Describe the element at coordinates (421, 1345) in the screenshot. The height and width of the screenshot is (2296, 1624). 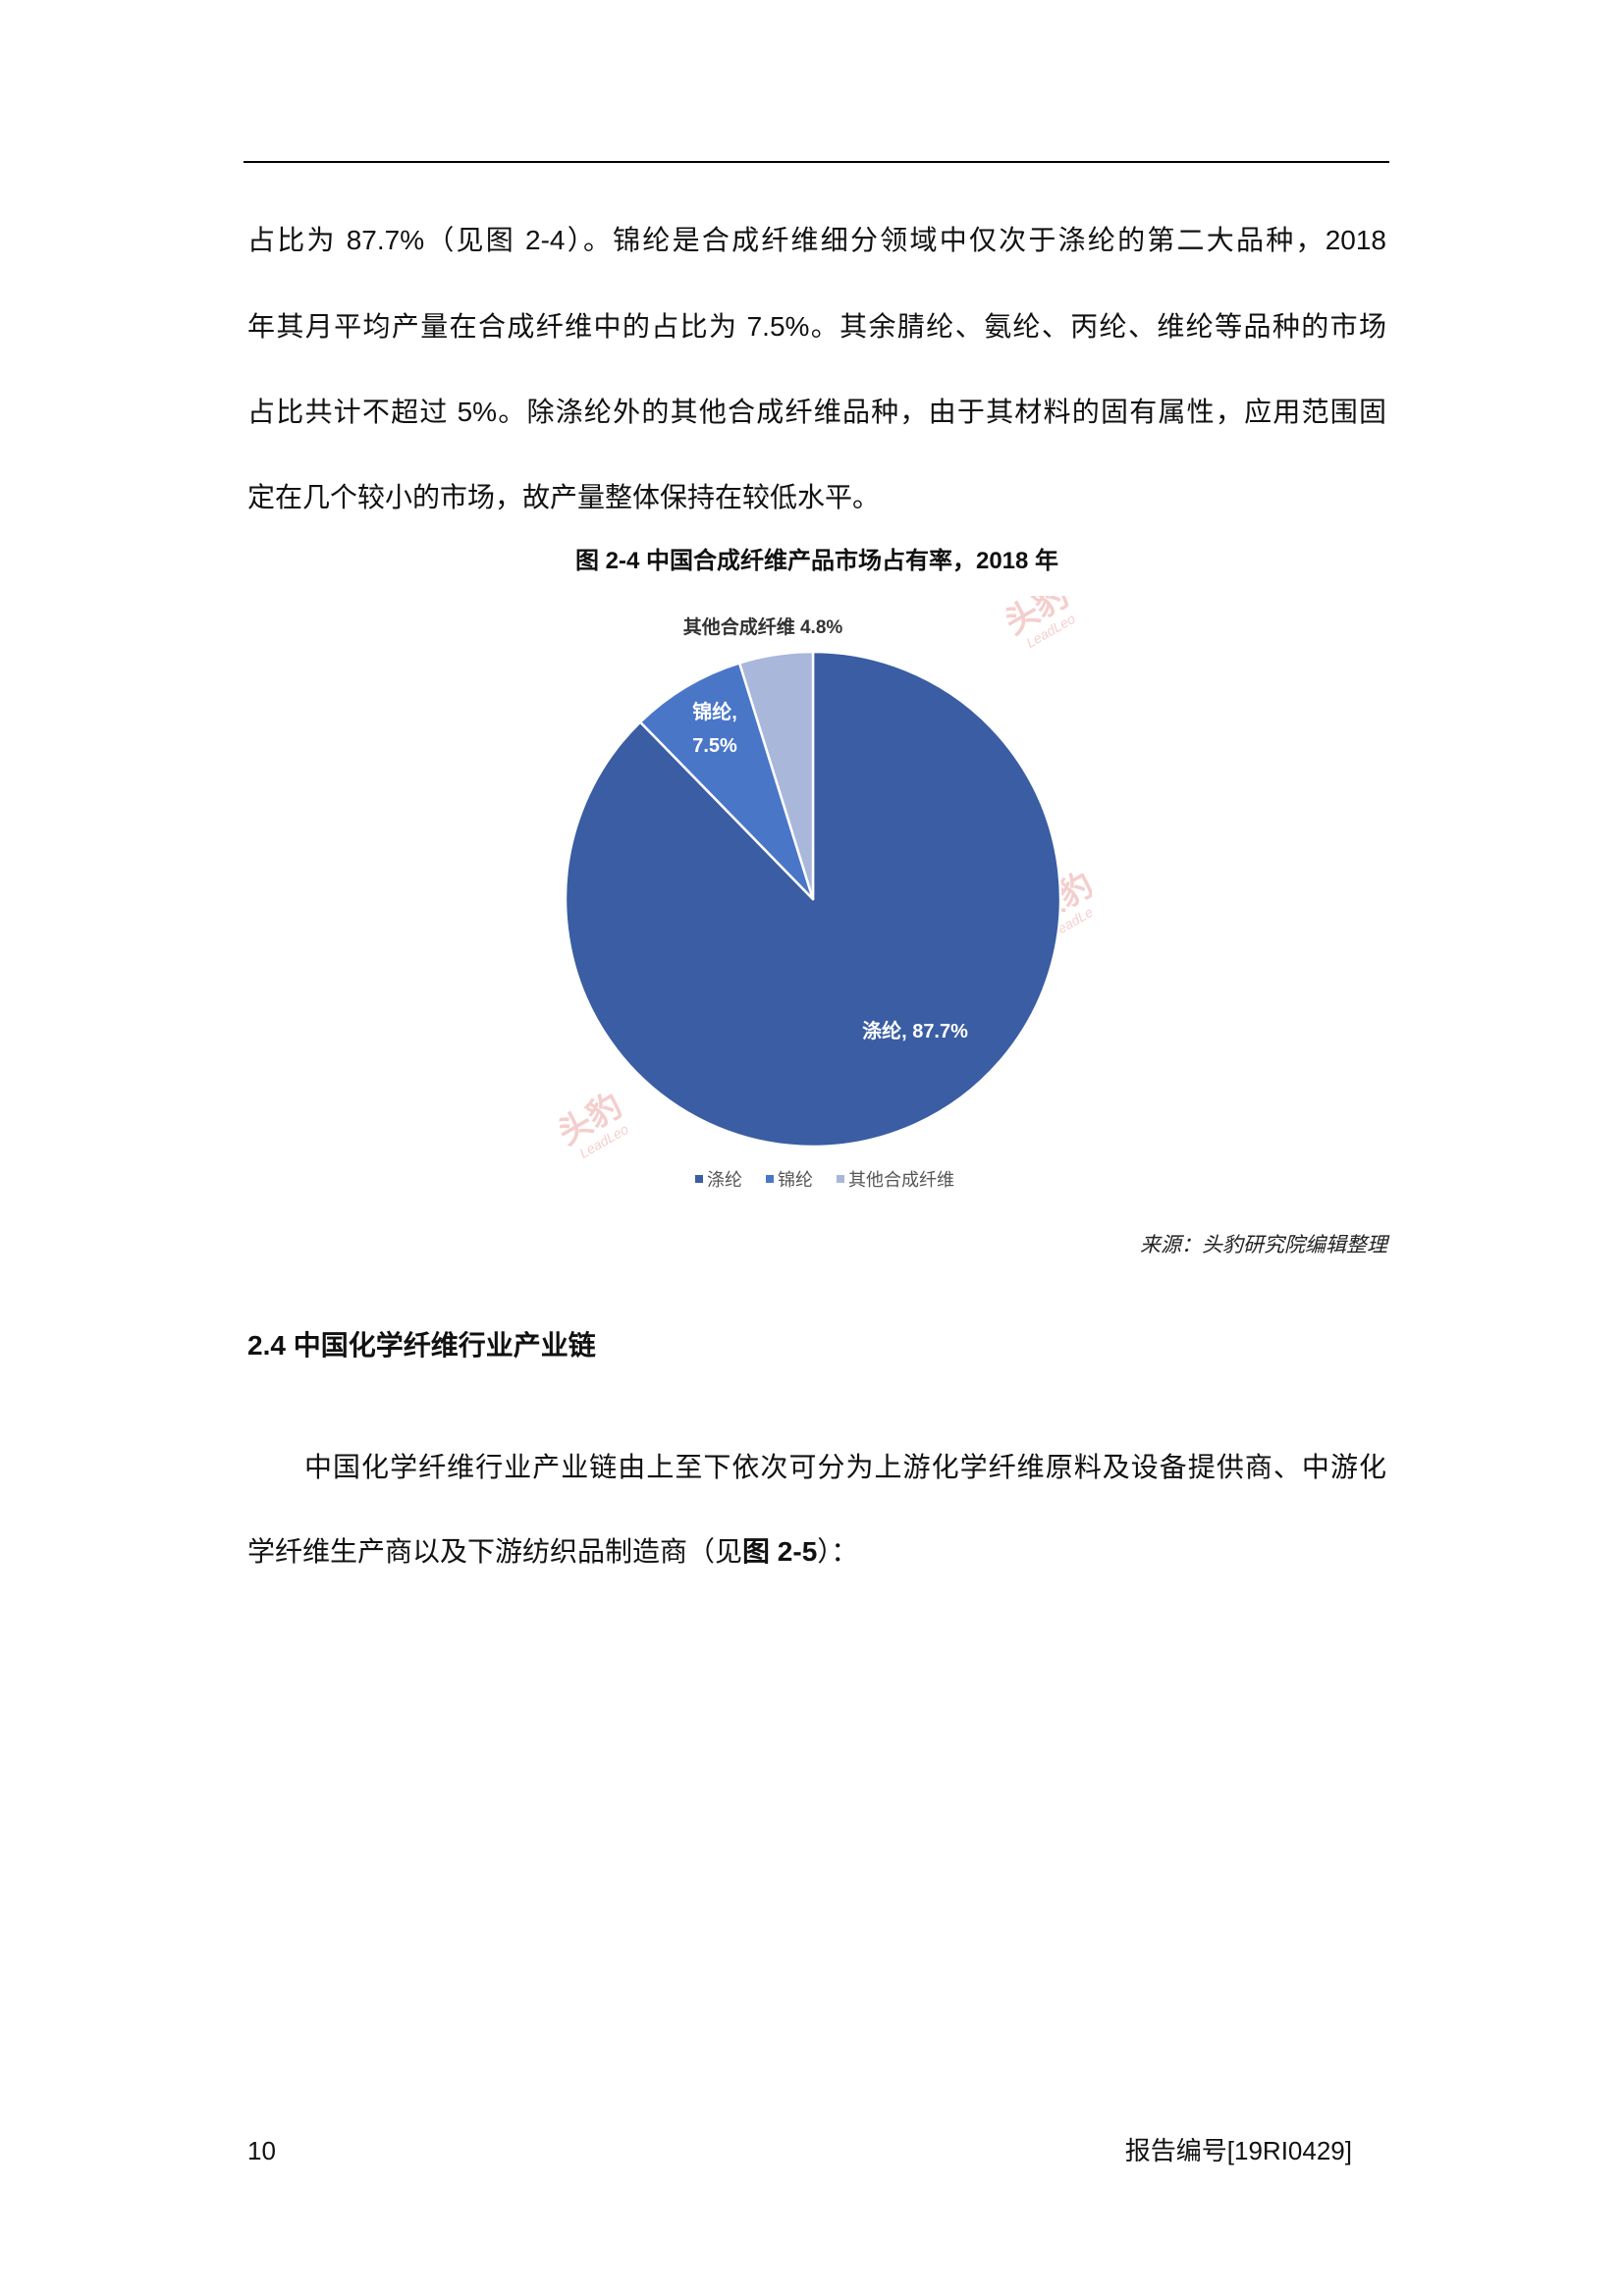
I see `section-heading: 2.4 中国化学纤维行业产业链` at that location.